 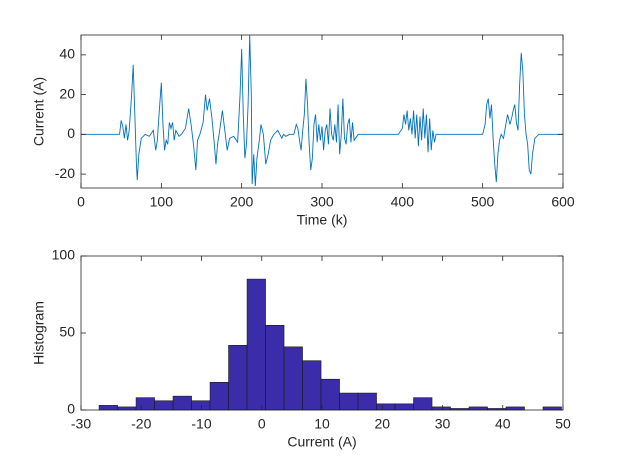 I want to click on x-tick-label: 200, so click(x=242, y=202).